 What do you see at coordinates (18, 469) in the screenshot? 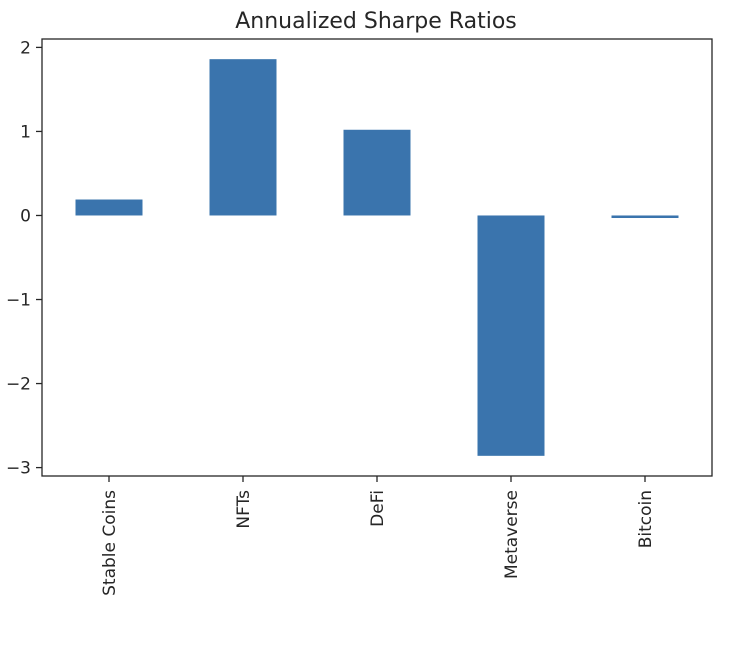
I see `y-tick-label: −3` at bounding box center [18, 469].